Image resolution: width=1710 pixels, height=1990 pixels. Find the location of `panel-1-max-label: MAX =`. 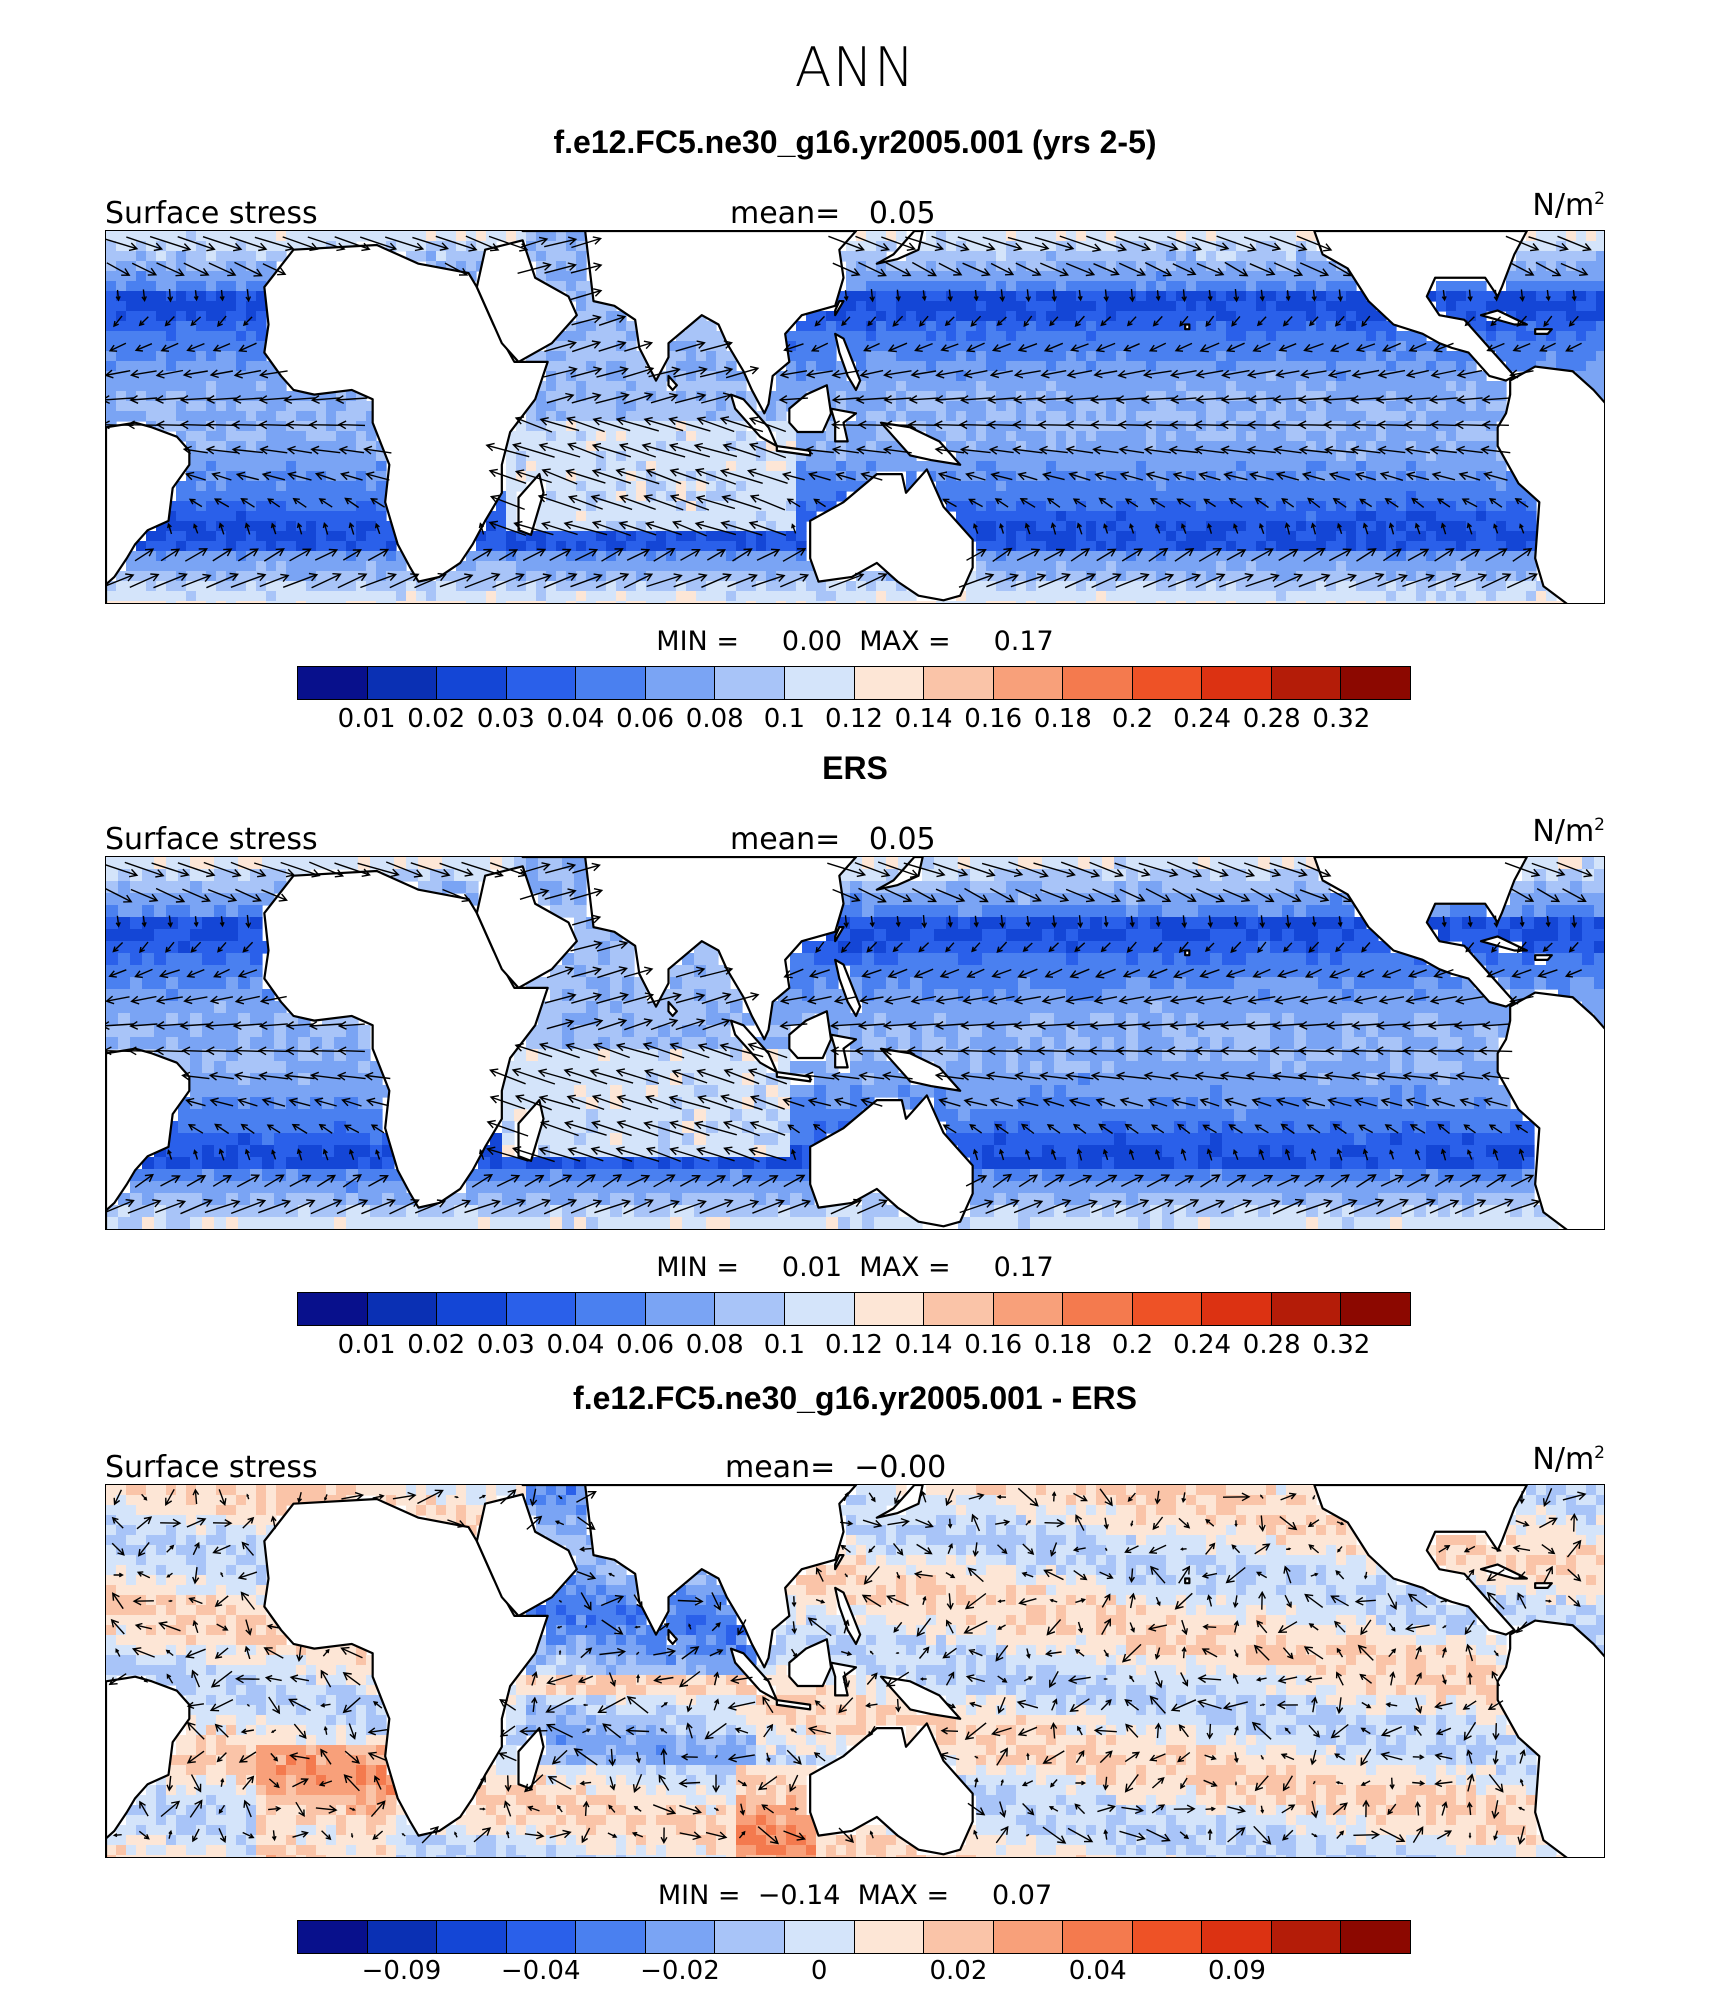

panel-1-max-label: MAX = is located at coordinates (905, 641).